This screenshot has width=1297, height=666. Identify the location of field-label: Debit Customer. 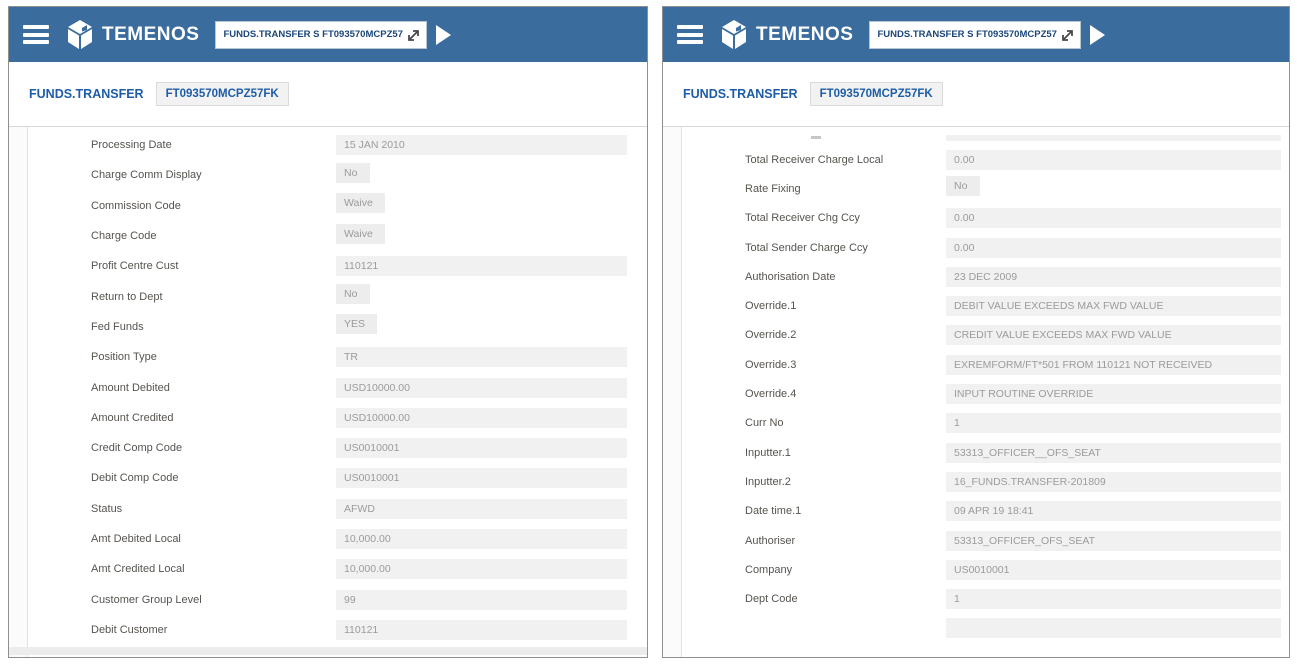
(129, 629).